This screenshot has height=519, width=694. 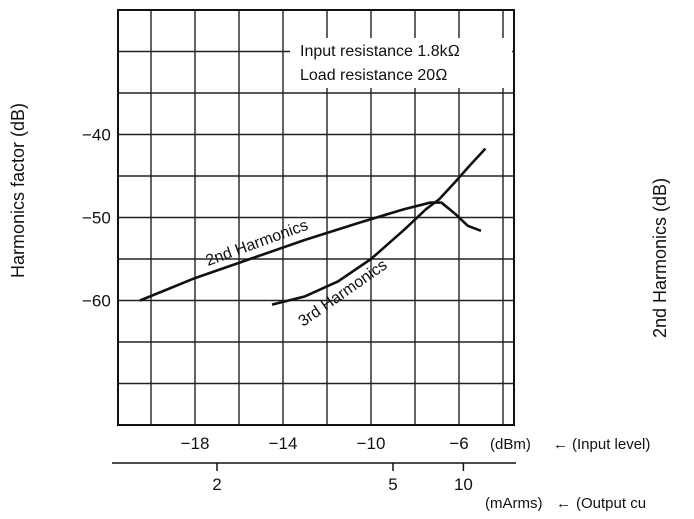 I want to click on x-secondary-unit-label: (mArms), so click(x=513, y=503).